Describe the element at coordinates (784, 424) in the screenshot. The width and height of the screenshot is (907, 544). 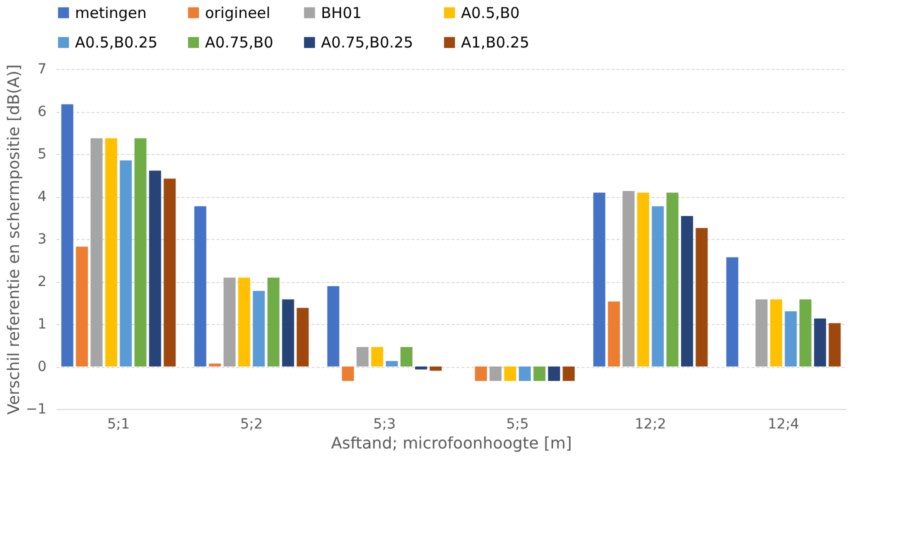
I see `x-tick-label: 12;4` at that location.